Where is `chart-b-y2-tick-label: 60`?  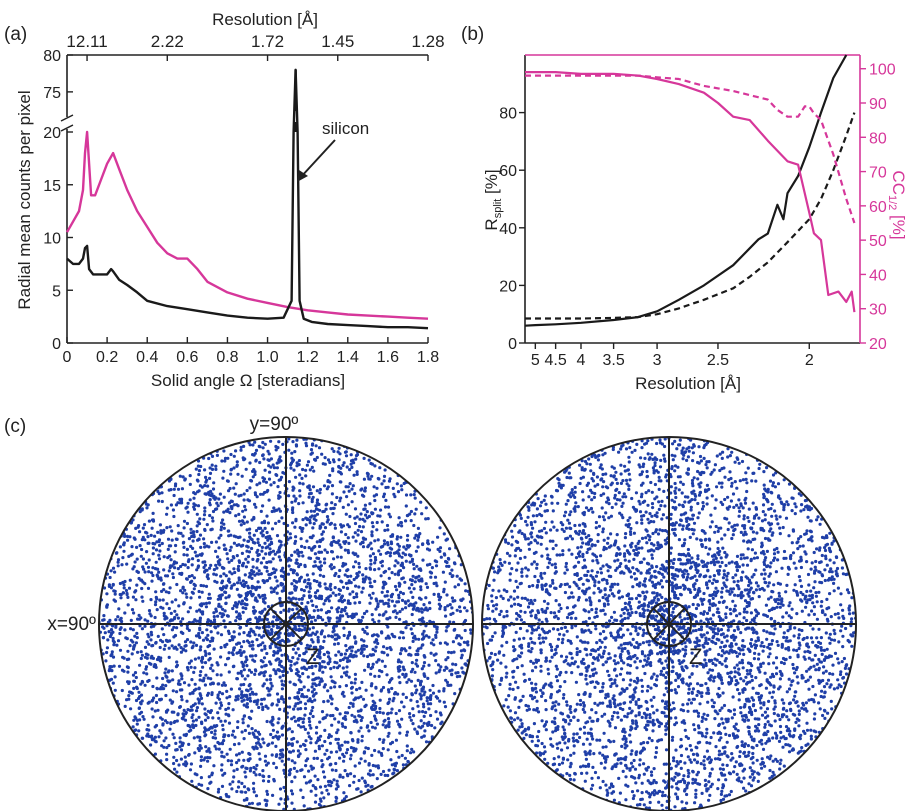
chart-b-y2-tick-label: 60 is located at coordinates (878, 207).